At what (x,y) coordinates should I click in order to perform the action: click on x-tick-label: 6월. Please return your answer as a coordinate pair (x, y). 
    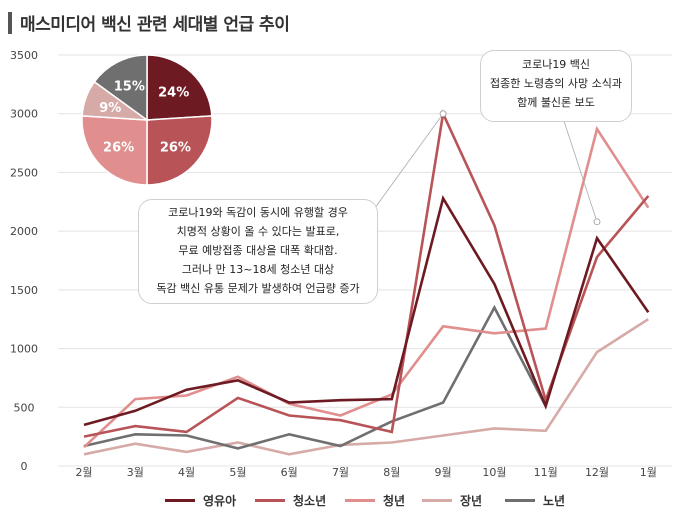
    Looking at the image, I should click on (289, 472).